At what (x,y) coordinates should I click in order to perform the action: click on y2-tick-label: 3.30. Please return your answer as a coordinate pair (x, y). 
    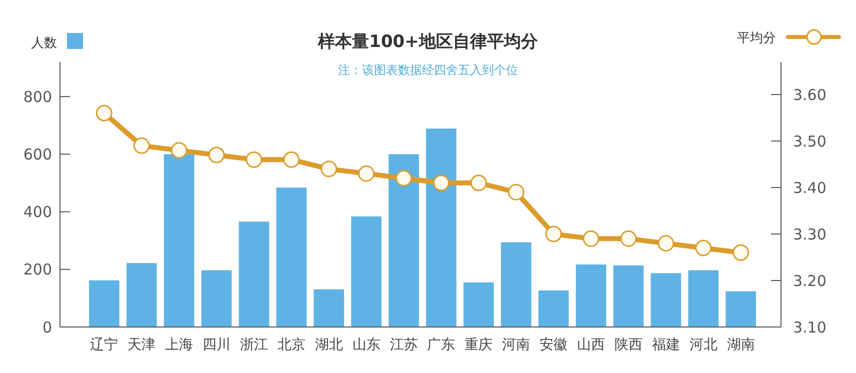
    Looking at the image, I should click on (809, 234).